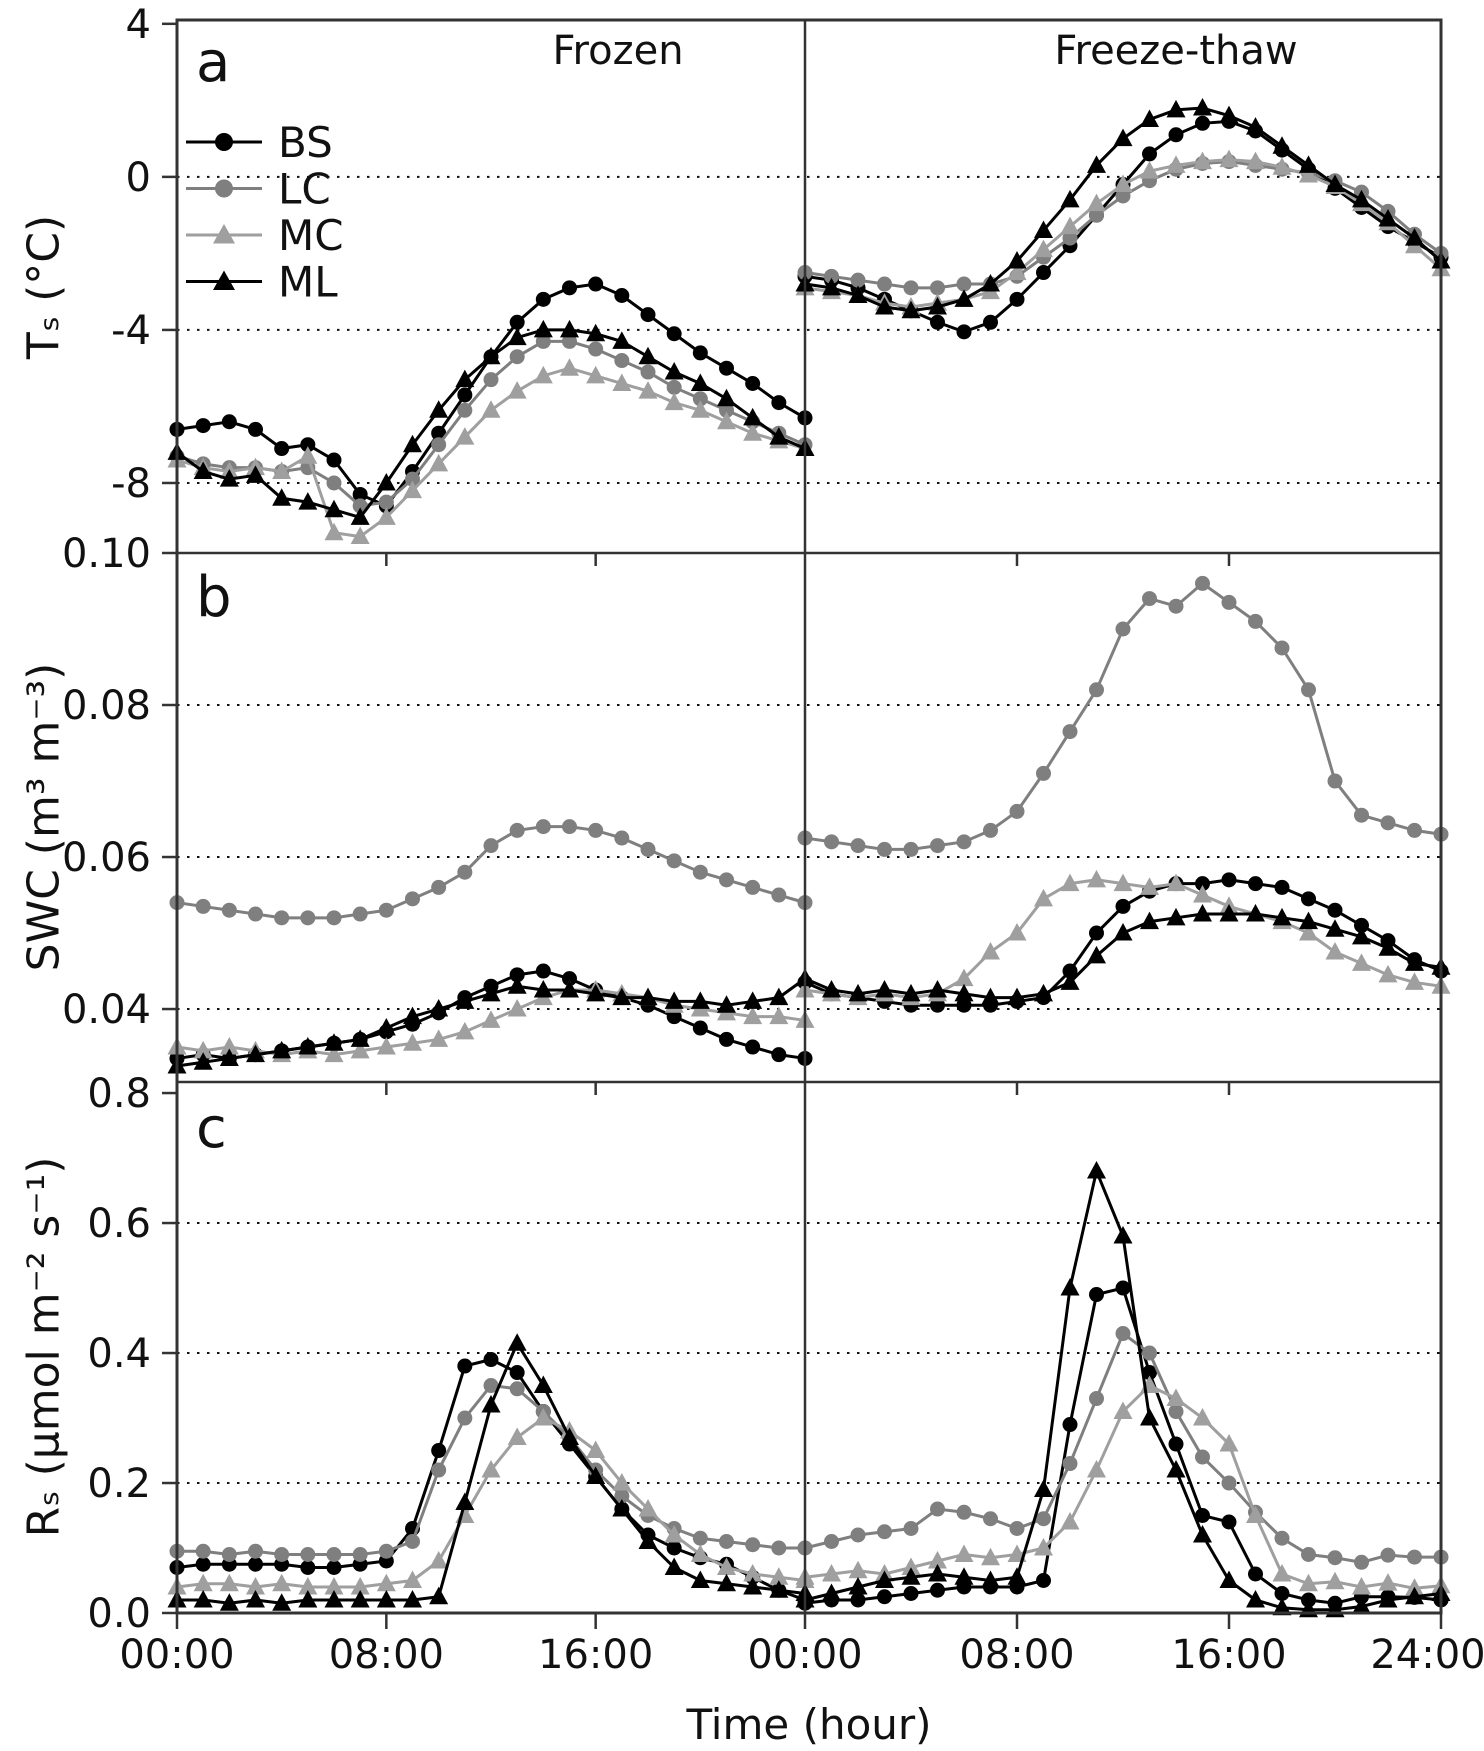 The width and height of the screenshot is (1484, 1751). Describe the element at coordinates (1123, 955) in the screenshot. I see `series-markers-ML` at that location.